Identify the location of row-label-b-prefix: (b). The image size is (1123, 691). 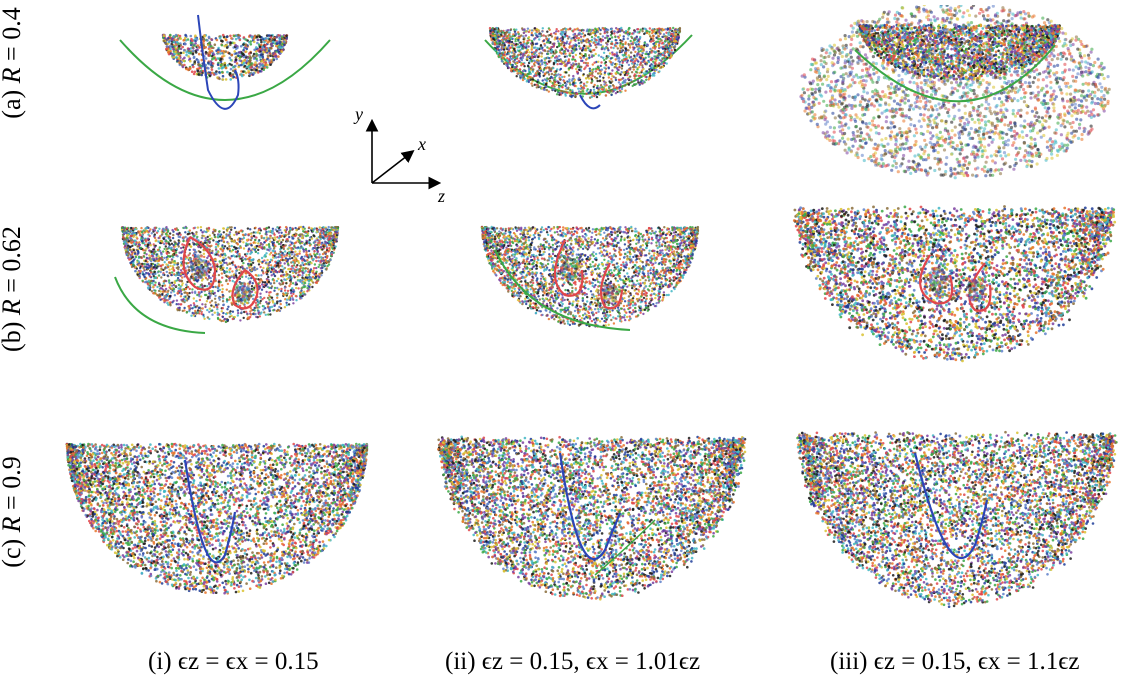
(13, 337).